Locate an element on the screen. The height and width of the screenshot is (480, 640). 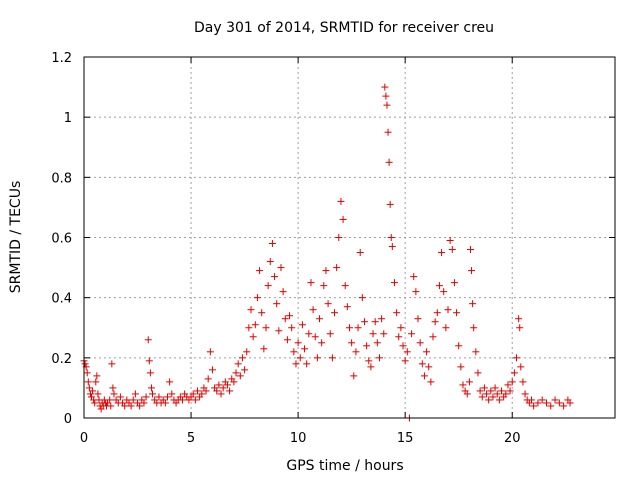
y-tick-label: 0.6 is located at coordinates (61, 239).